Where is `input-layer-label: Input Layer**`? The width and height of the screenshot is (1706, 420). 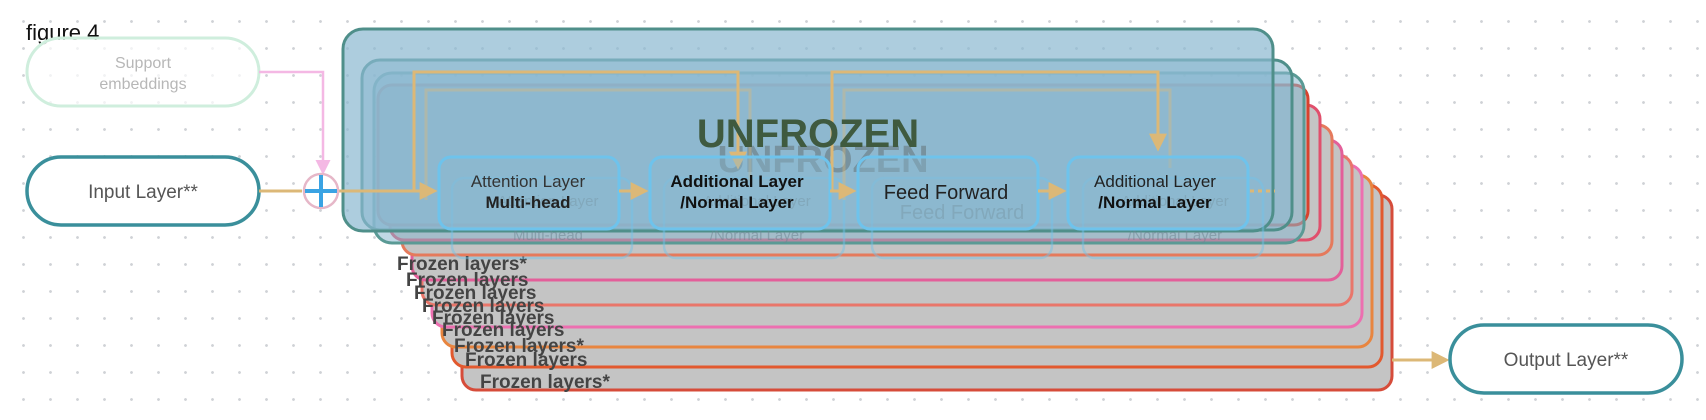 input-layer-label: Input Layer** is located at coordinates (143, 192).